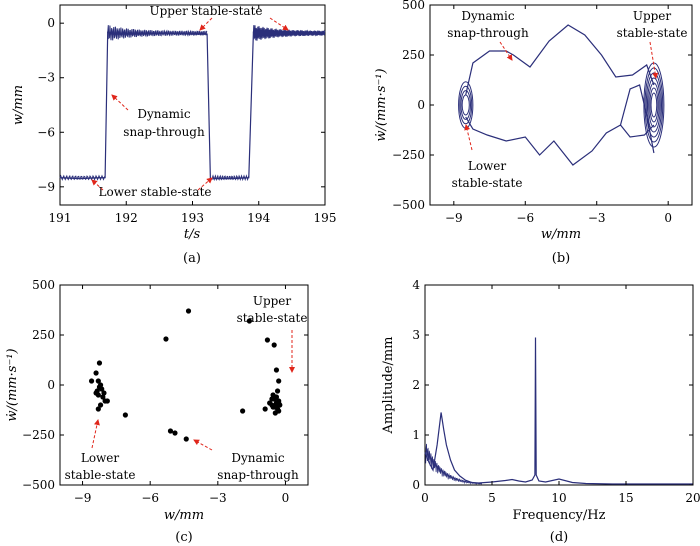  I want to click on panel-b-caption: (b), so click(561, 258).